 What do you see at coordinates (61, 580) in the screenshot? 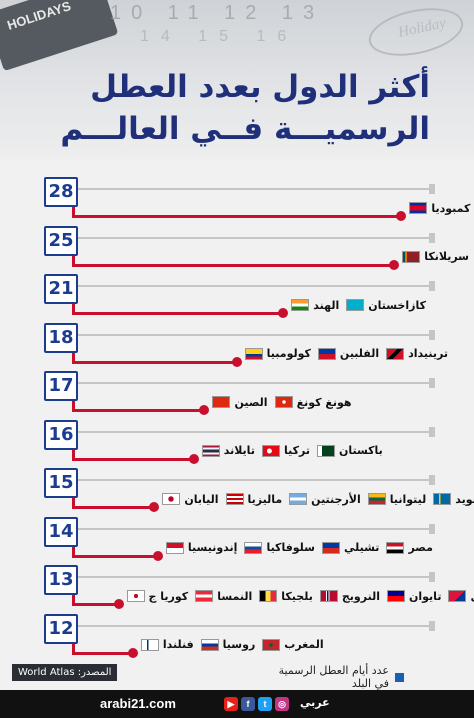
I see `value-badge: 13` at bounding box center [61, 580].